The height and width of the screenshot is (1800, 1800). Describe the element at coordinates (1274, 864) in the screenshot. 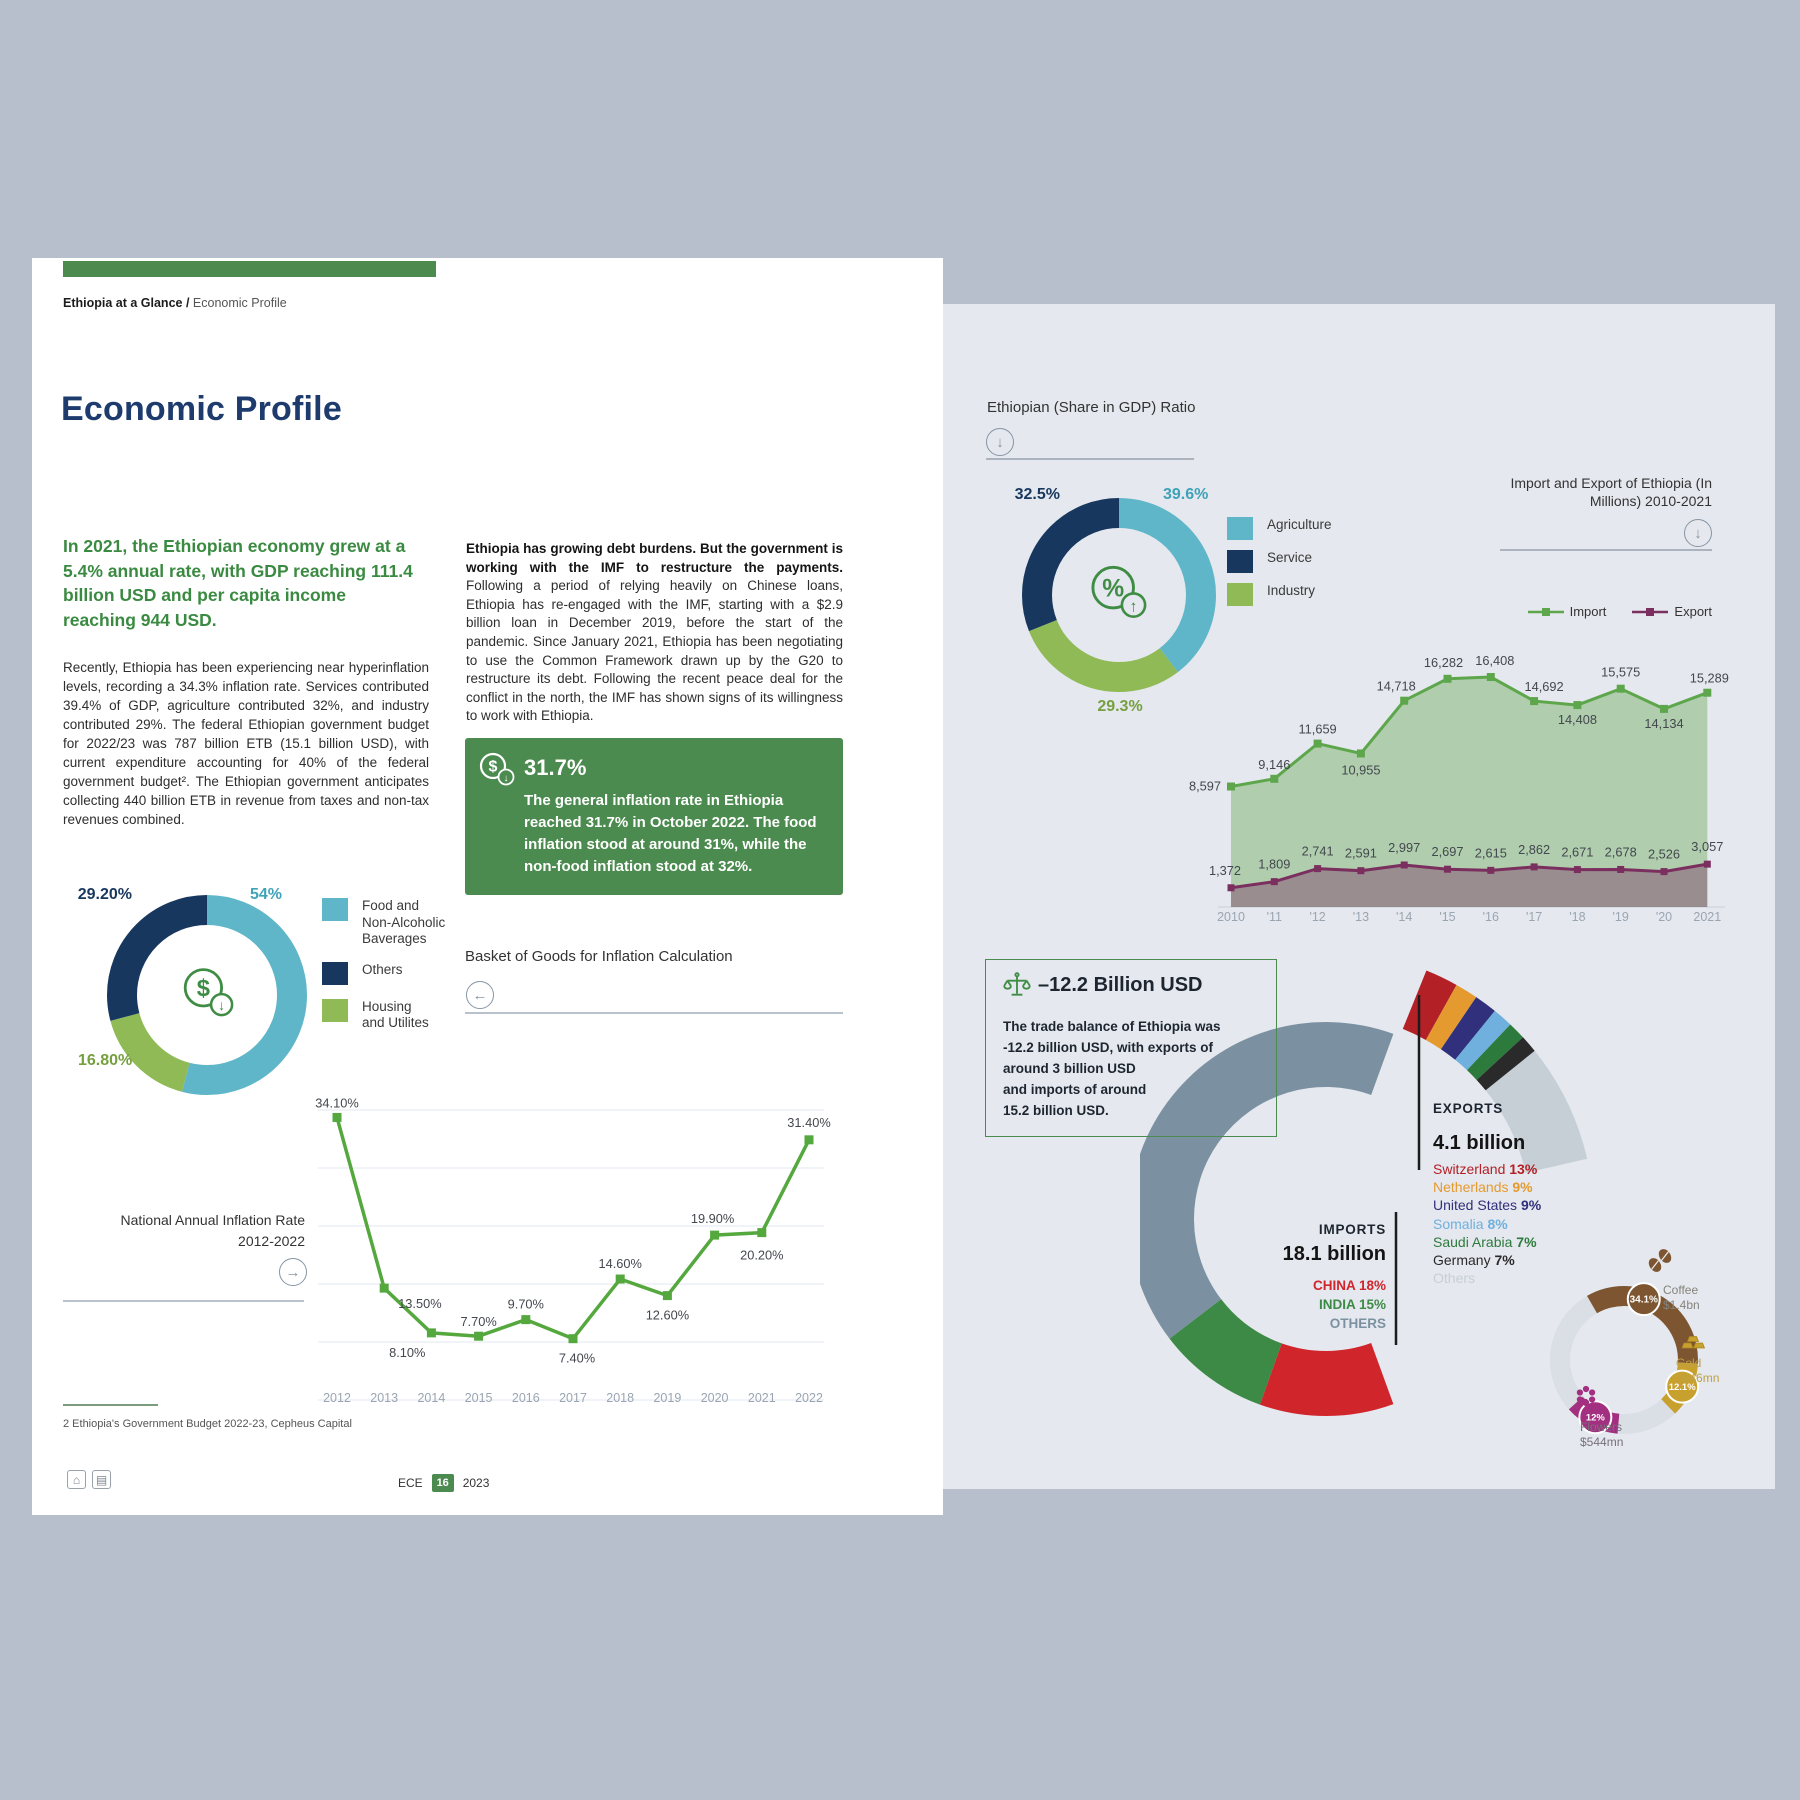

I see `value-label: 1,809` at that location.